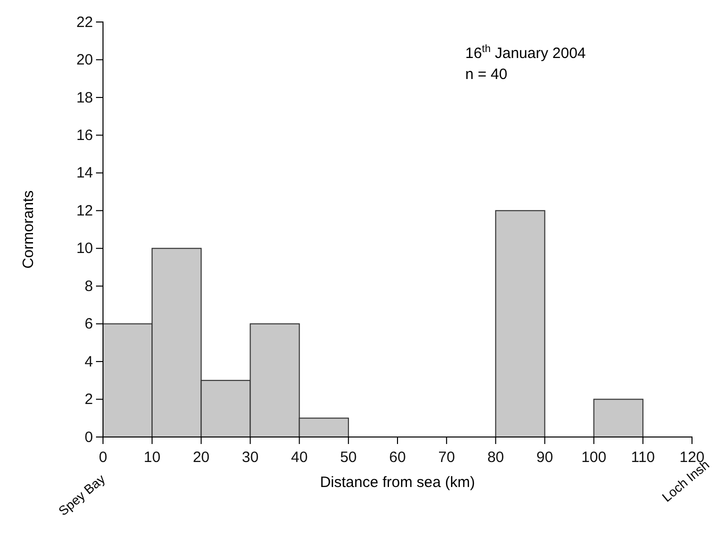 The height and width of the screenshot is (559, 713). What do you see at coordinates (152, 457) in the screenshot?
I see `x-tick-label: 10` at bounding box center [152, 457].